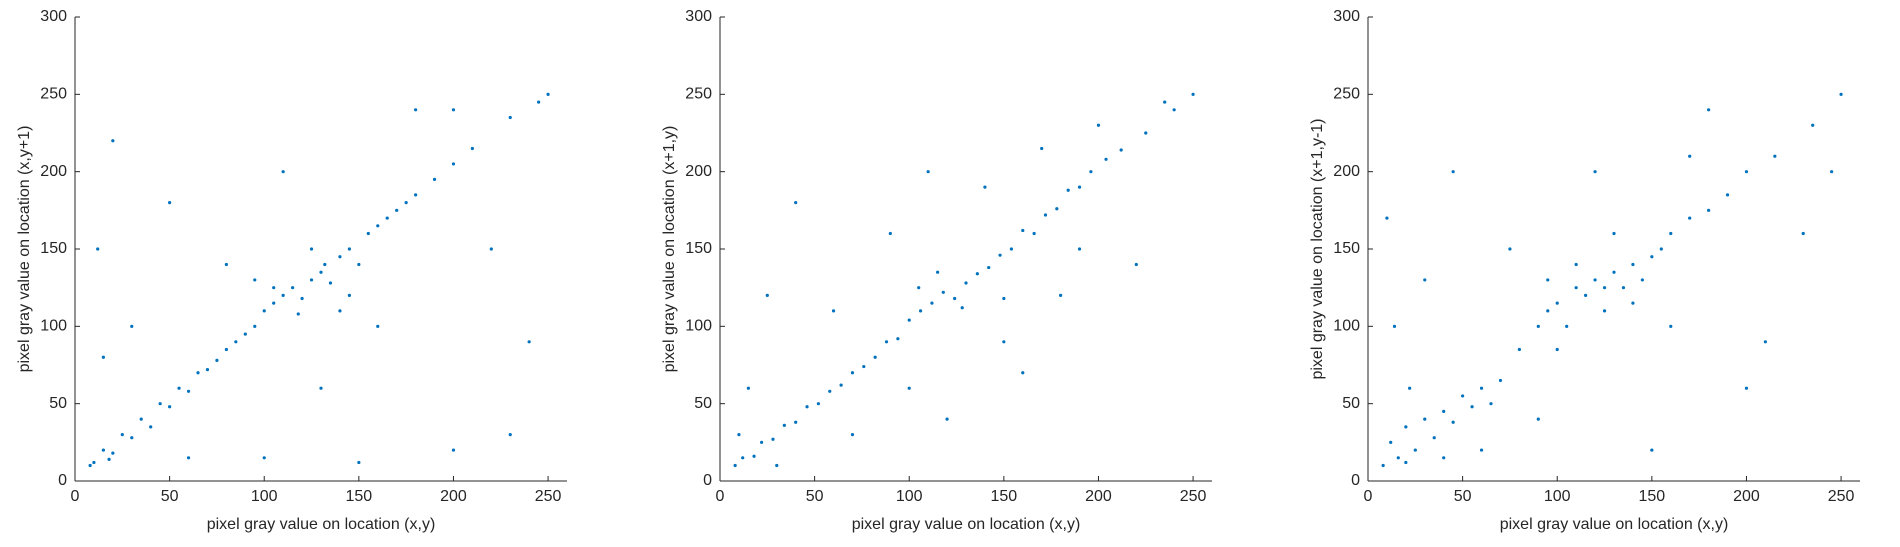  What do you see at coordinates (58, 403) in the screenshot?
I see `y-tick-label: 50` at bounding box center [58, 403].